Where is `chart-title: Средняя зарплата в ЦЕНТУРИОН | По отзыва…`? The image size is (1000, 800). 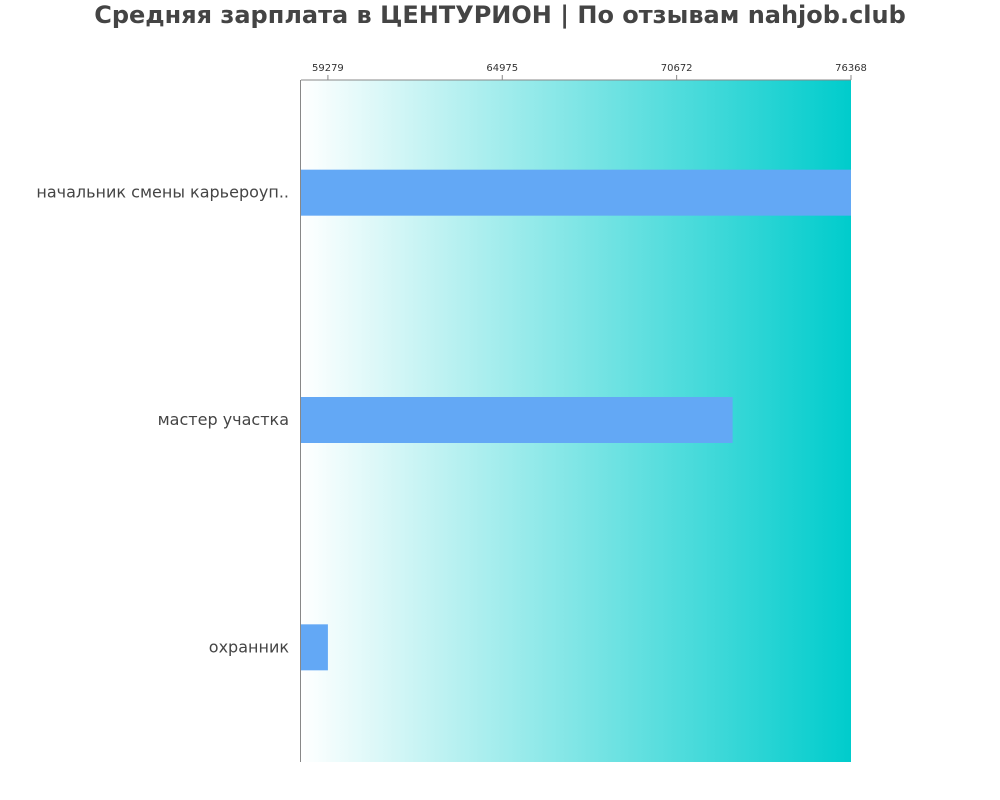 chart-title: Средняя зарплата в ЦЕНТУРИОН | По отзыва… is located at coordinates (500, 15).